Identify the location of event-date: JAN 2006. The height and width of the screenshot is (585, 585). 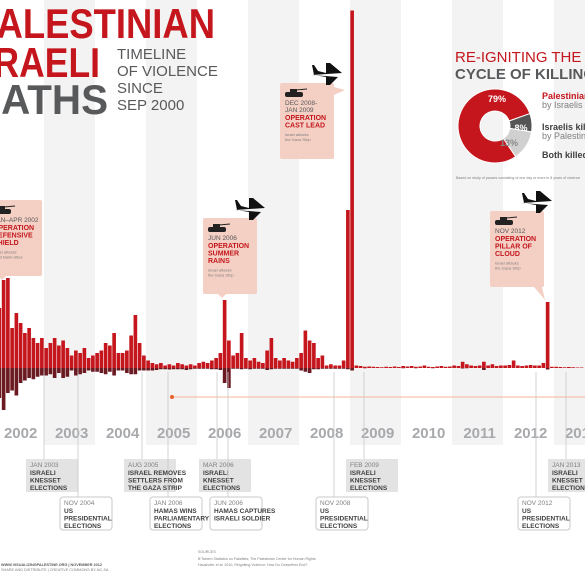
(168, 503).